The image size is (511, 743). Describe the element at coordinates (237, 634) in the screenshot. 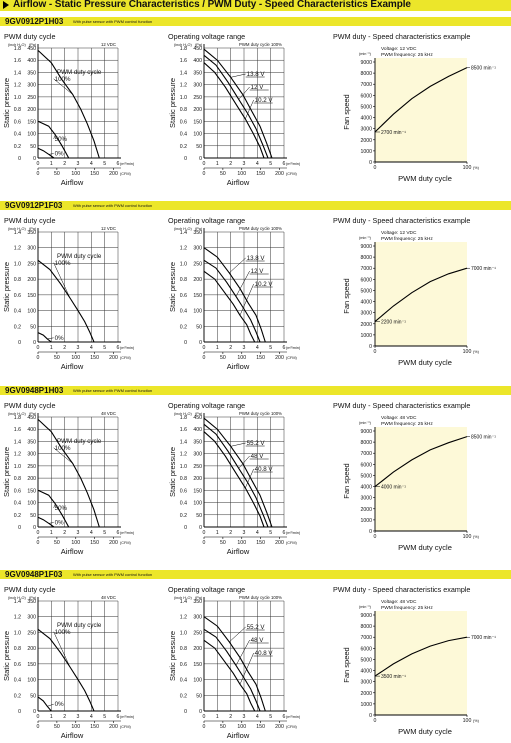

I see `leader-line` at that location.